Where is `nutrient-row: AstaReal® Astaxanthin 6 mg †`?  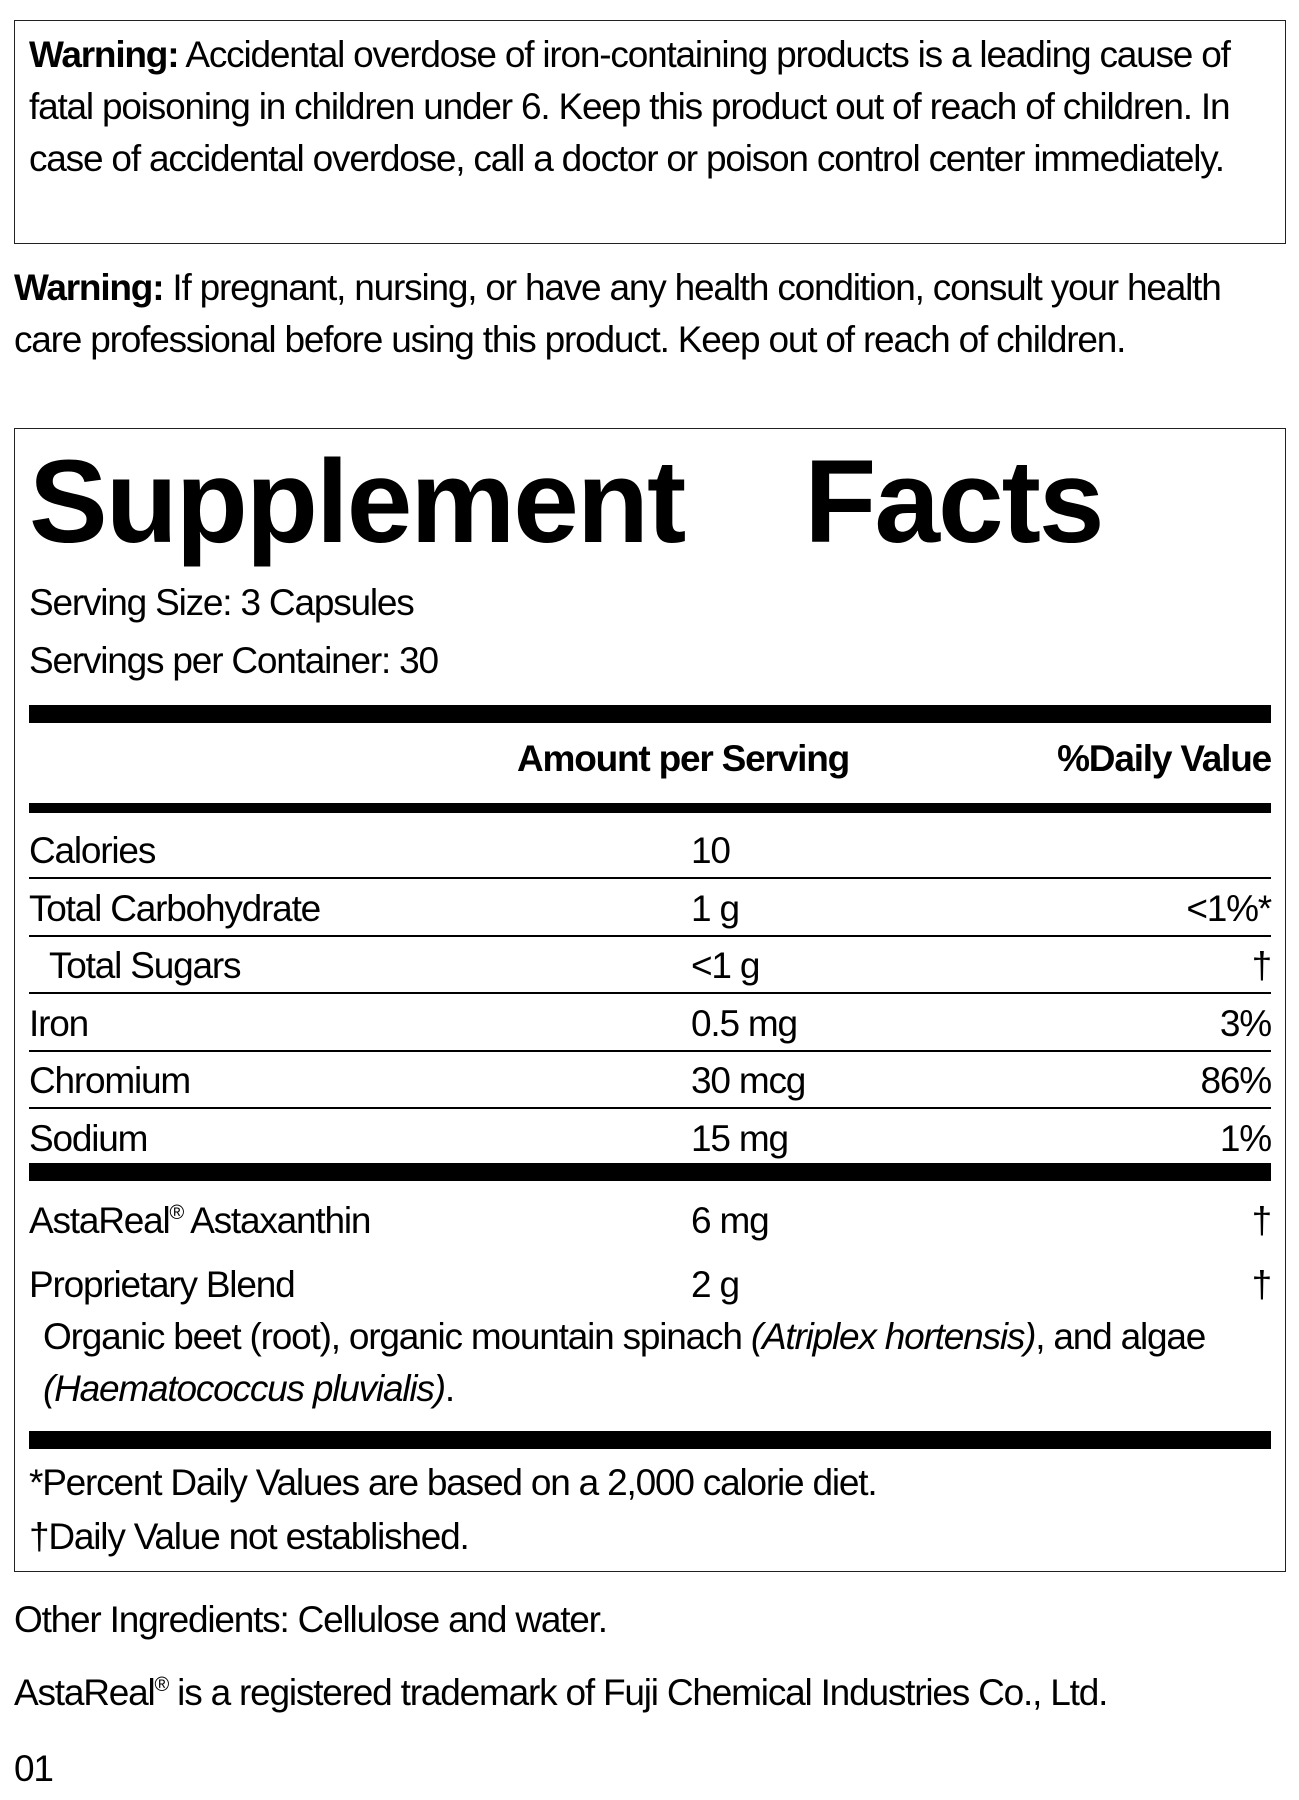 nutrient-row: AstaReal® Astaxanthin 6 mg † is located at coordinates (651, 1221).